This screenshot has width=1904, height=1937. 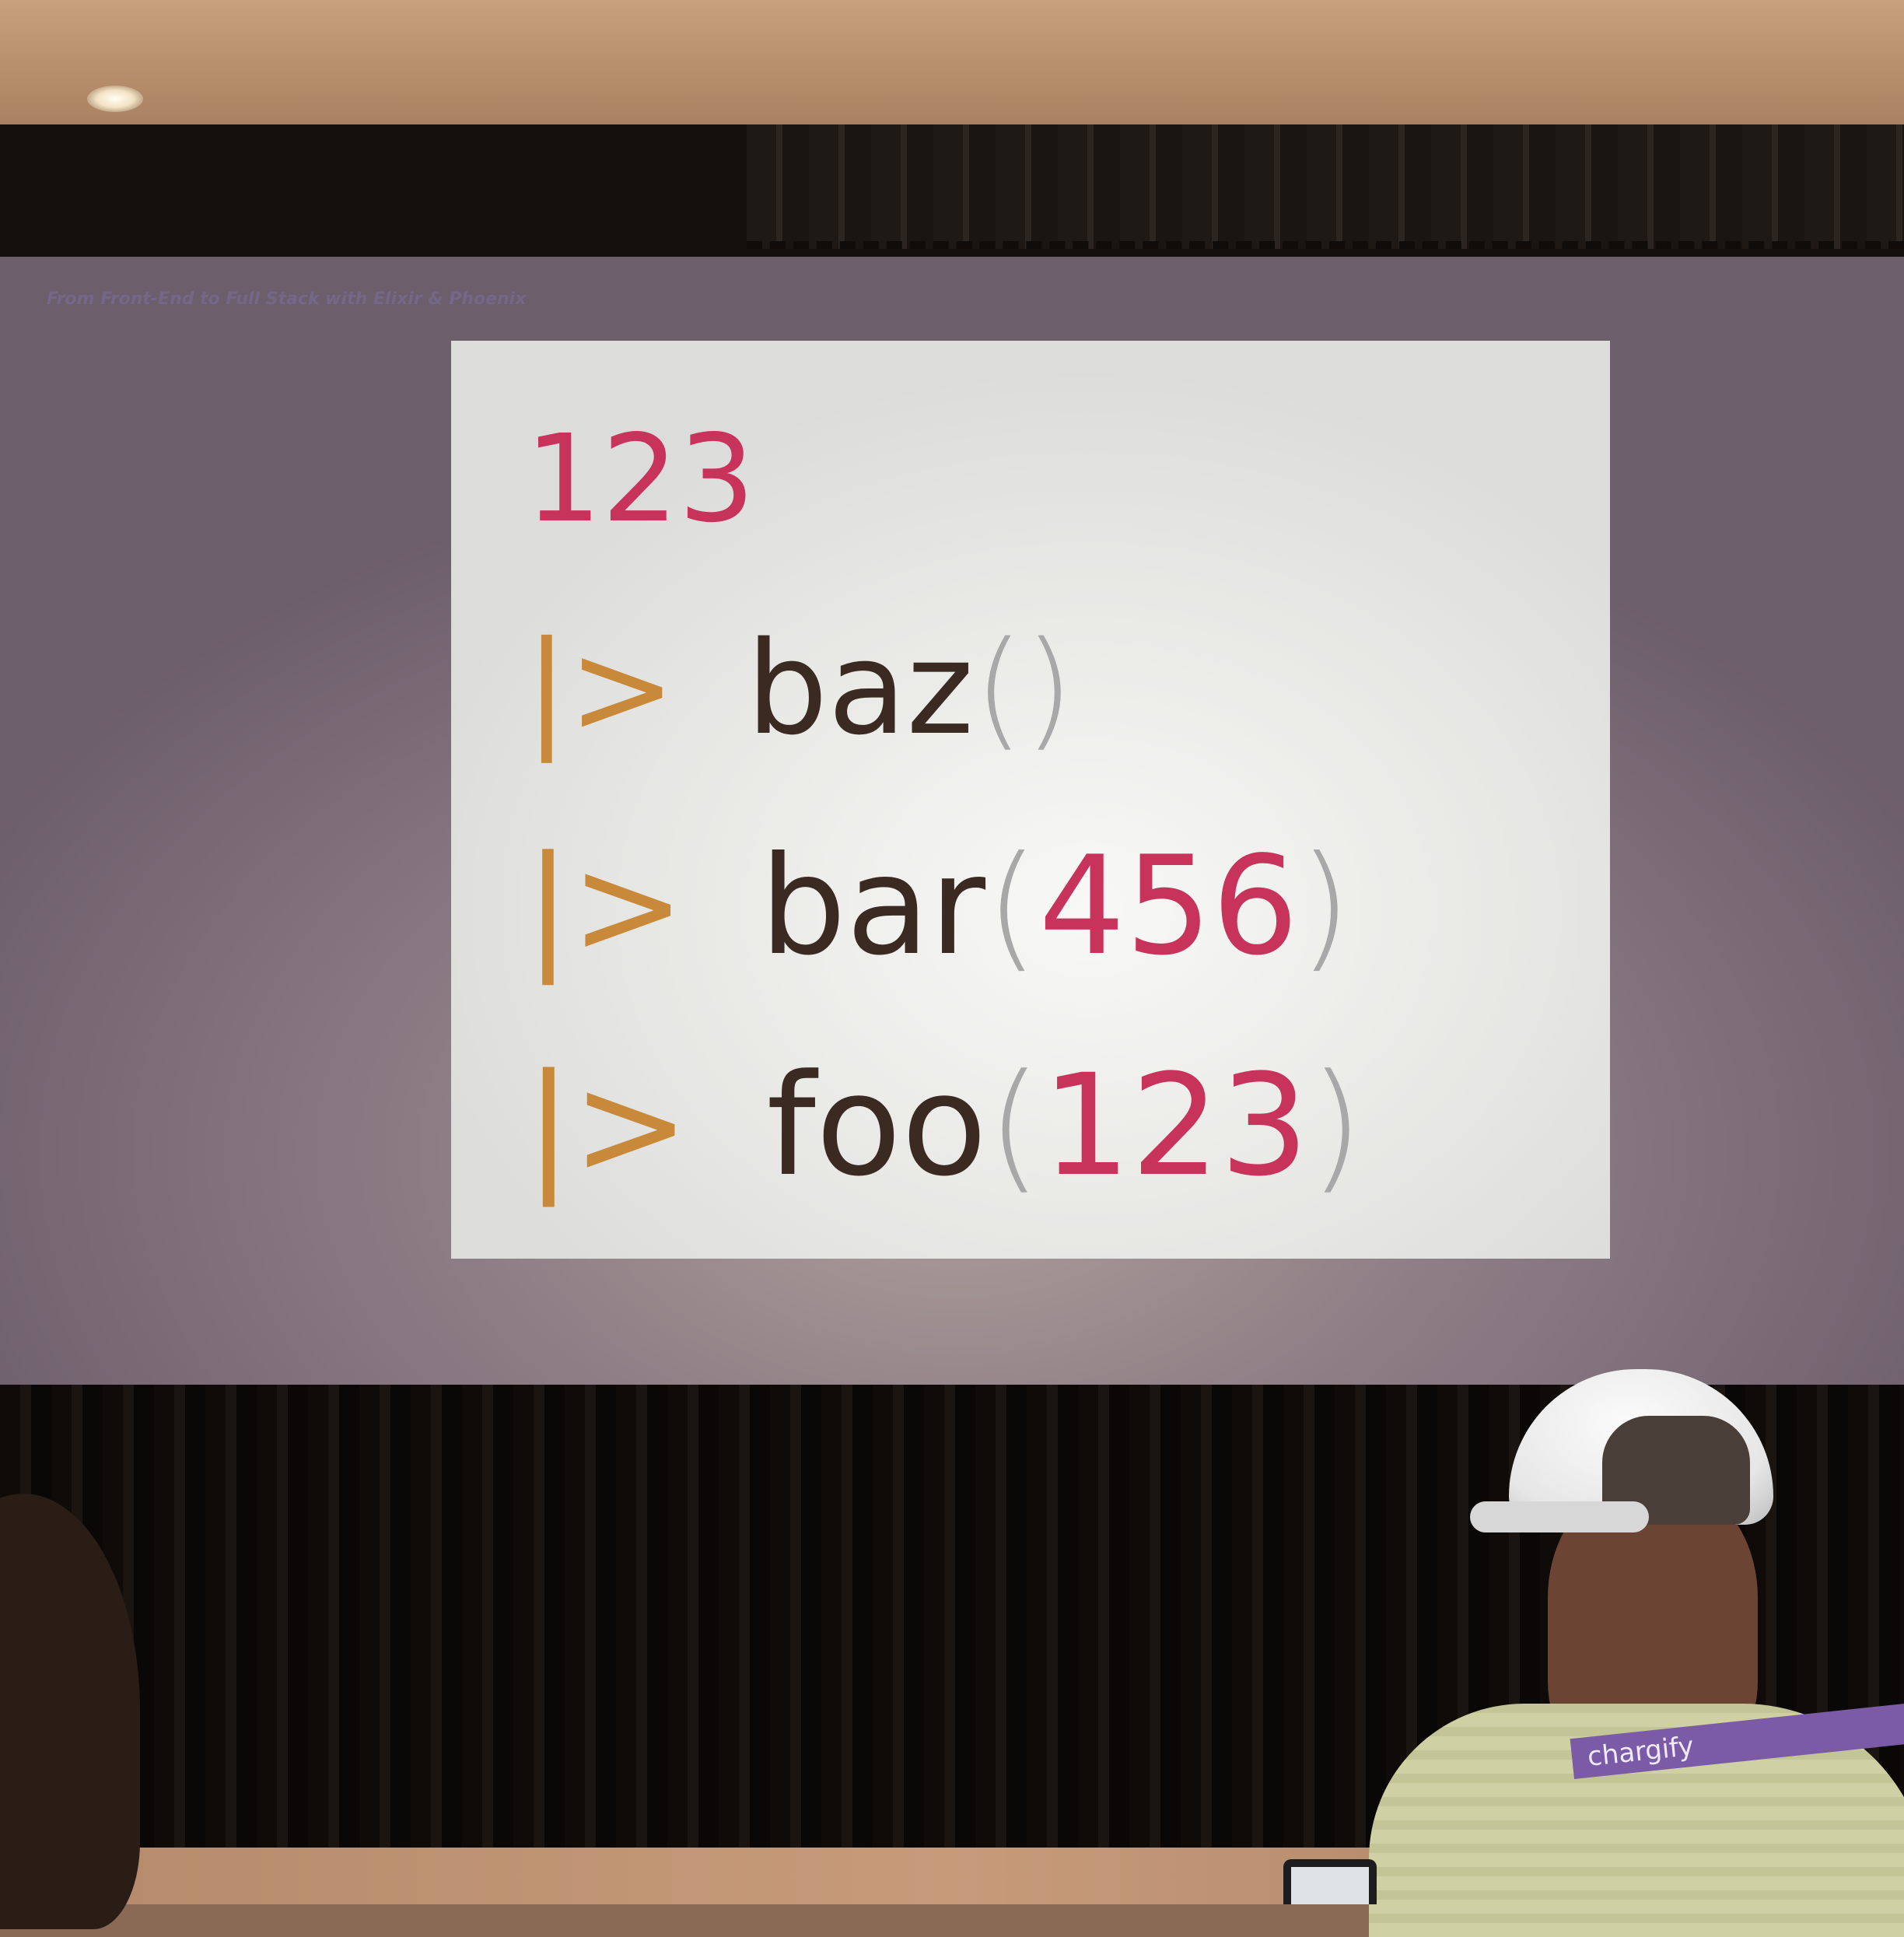 I want to click on function-argument: 123, so click(x=1175, y=1126).